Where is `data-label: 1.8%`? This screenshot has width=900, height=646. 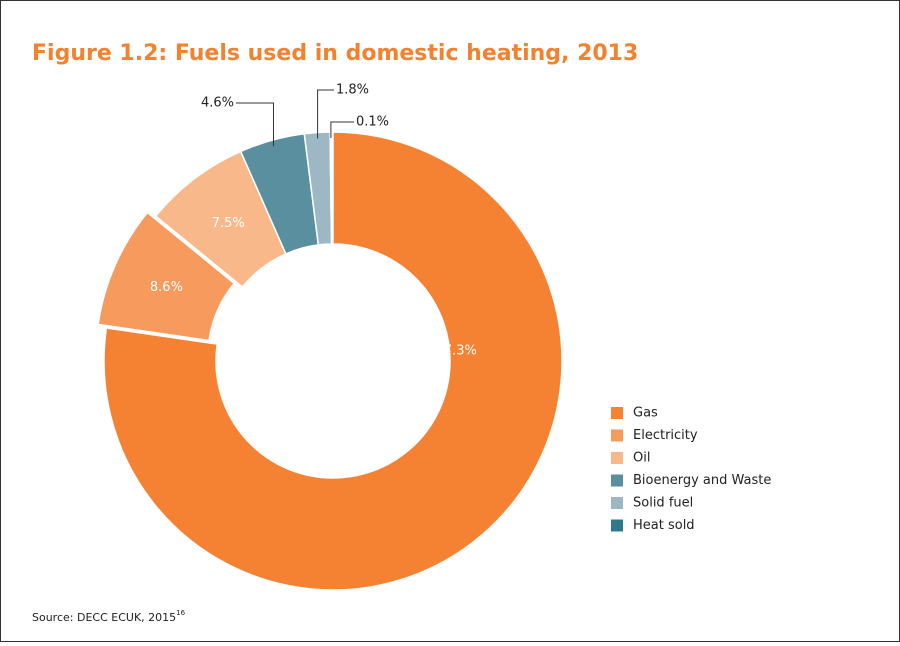
data-label: 1.8% is located at coordinates (352, 90).